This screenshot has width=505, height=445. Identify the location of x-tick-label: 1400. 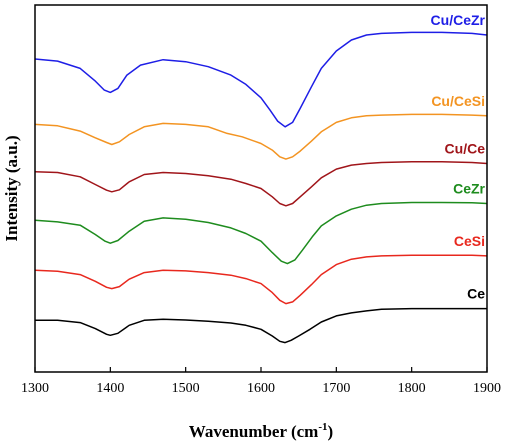
(110, 388).